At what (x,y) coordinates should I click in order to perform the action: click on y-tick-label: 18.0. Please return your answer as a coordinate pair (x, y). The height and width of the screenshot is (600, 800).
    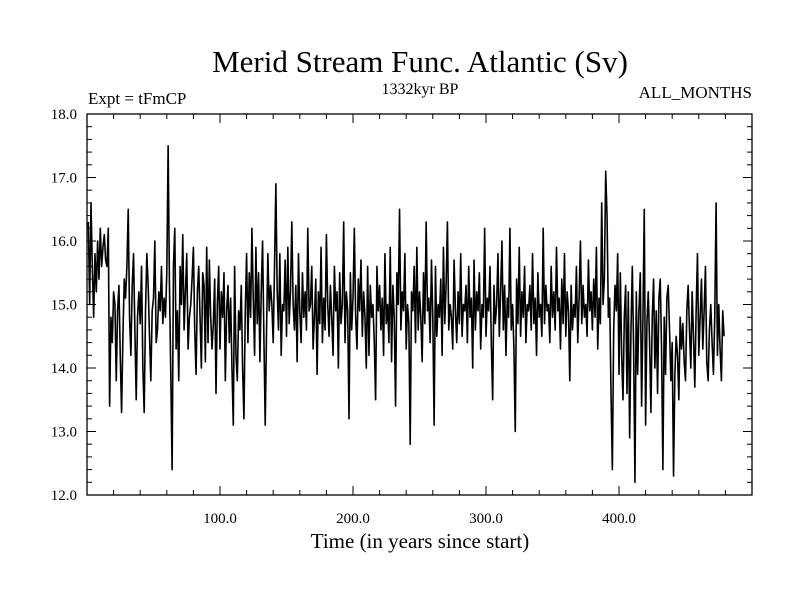
    Looking at the image, I should click on (64, 115).